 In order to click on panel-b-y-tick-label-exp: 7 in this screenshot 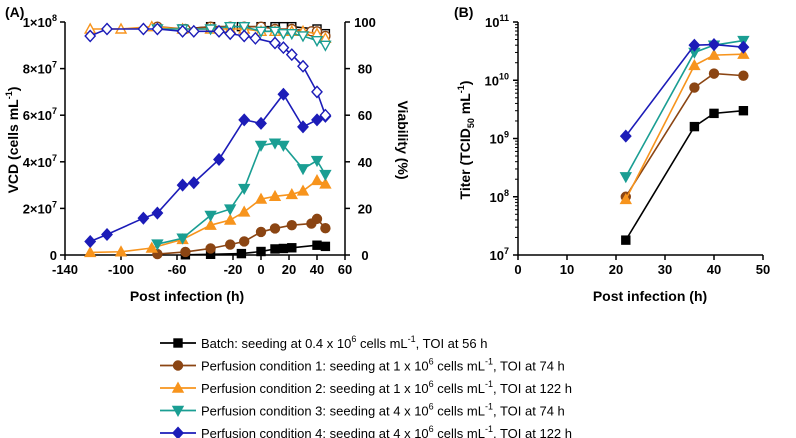, I will do `click(506, 251)`.